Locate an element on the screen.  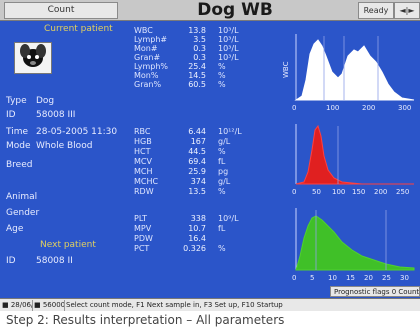
param-value: 14.5 is located at coordinates (197, 75).